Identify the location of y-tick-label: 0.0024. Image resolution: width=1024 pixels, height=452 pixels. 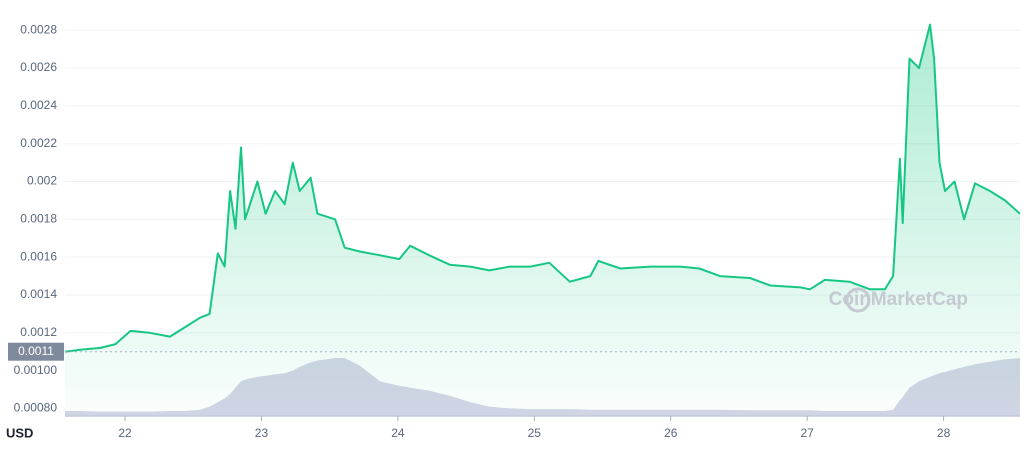
(38, 105).